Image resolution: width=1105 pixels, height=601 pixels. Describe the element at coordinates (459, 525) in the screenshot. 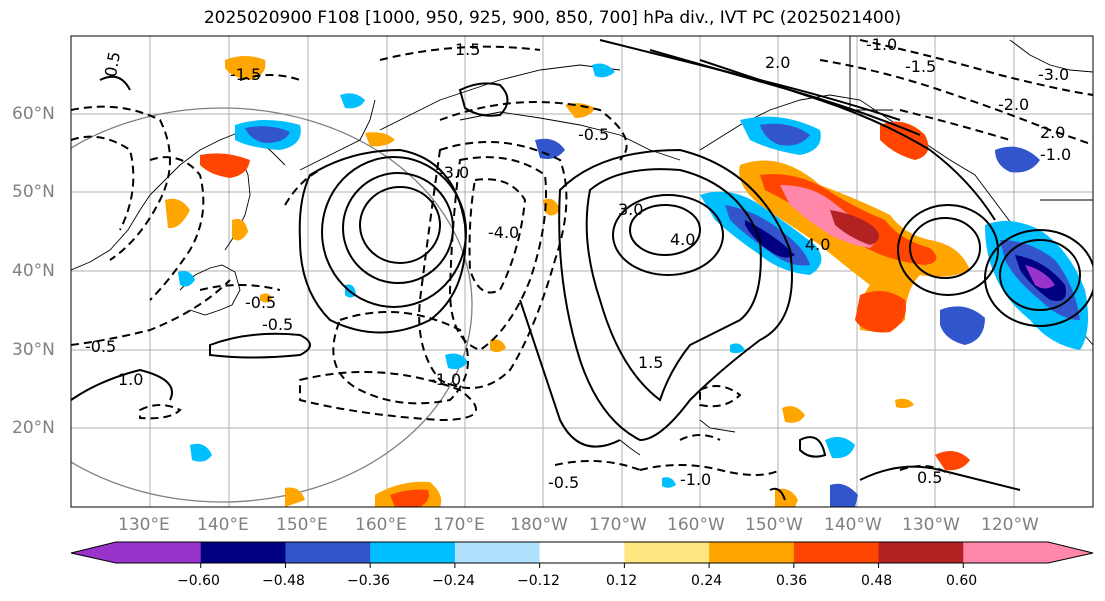

I see `lon-label: 170°E` at that location.